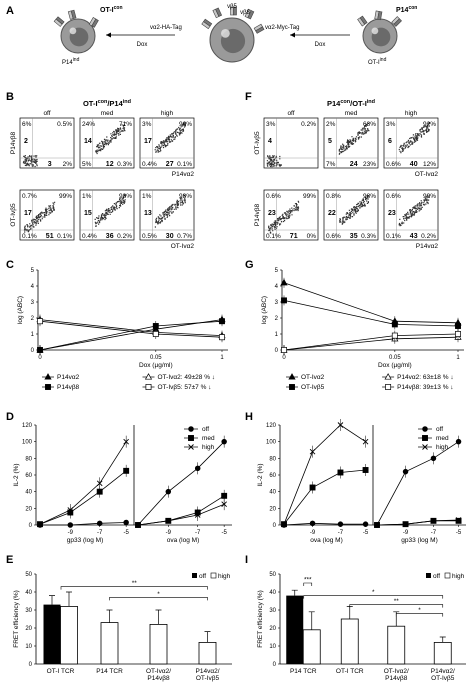  I want to click on group-label: P14vβ8, so click(396, 678).